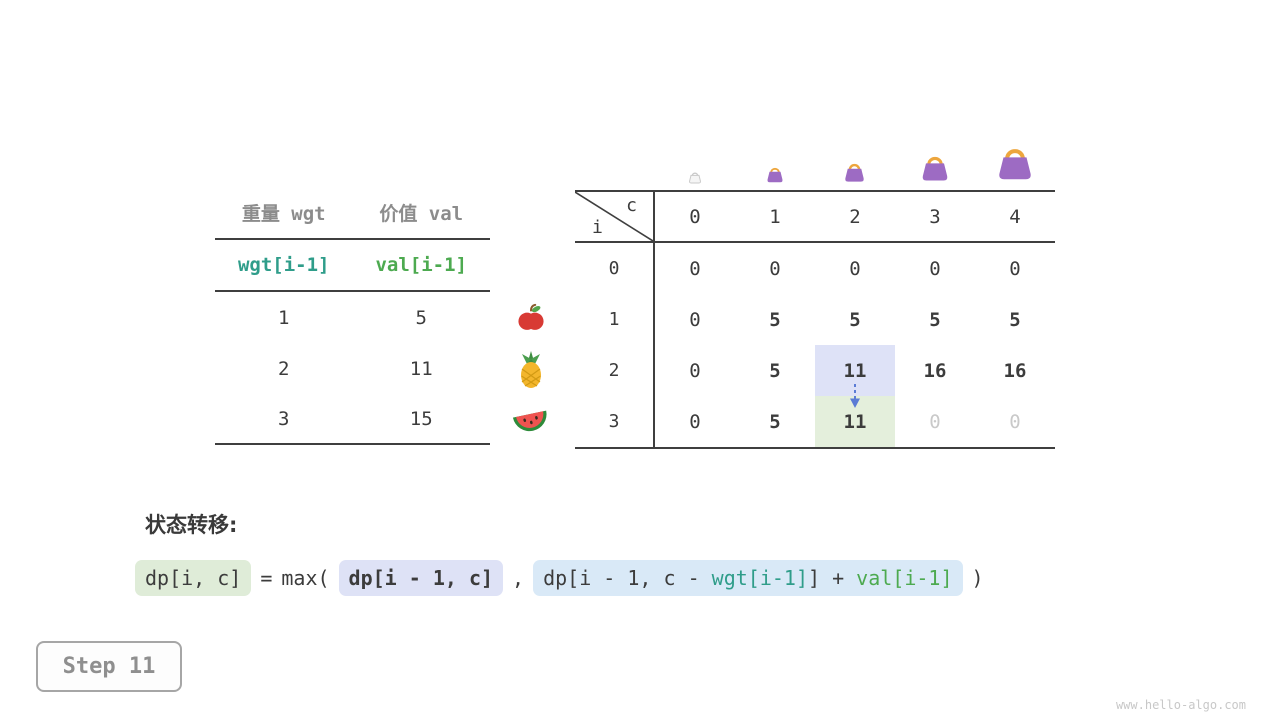 The height and width of the screenshot is (720, 1280). What do you see at coordinates (775, 421) in the screenshot?
I see `dp-cell-3-1: 5` at bounding box center [775, 421].